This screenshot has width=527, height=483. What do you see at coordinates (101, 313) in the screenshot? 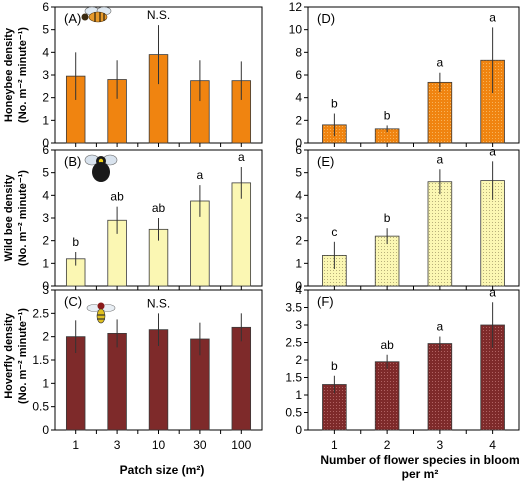
I see `hoverfly-icon` at bounding box center [101, 313].